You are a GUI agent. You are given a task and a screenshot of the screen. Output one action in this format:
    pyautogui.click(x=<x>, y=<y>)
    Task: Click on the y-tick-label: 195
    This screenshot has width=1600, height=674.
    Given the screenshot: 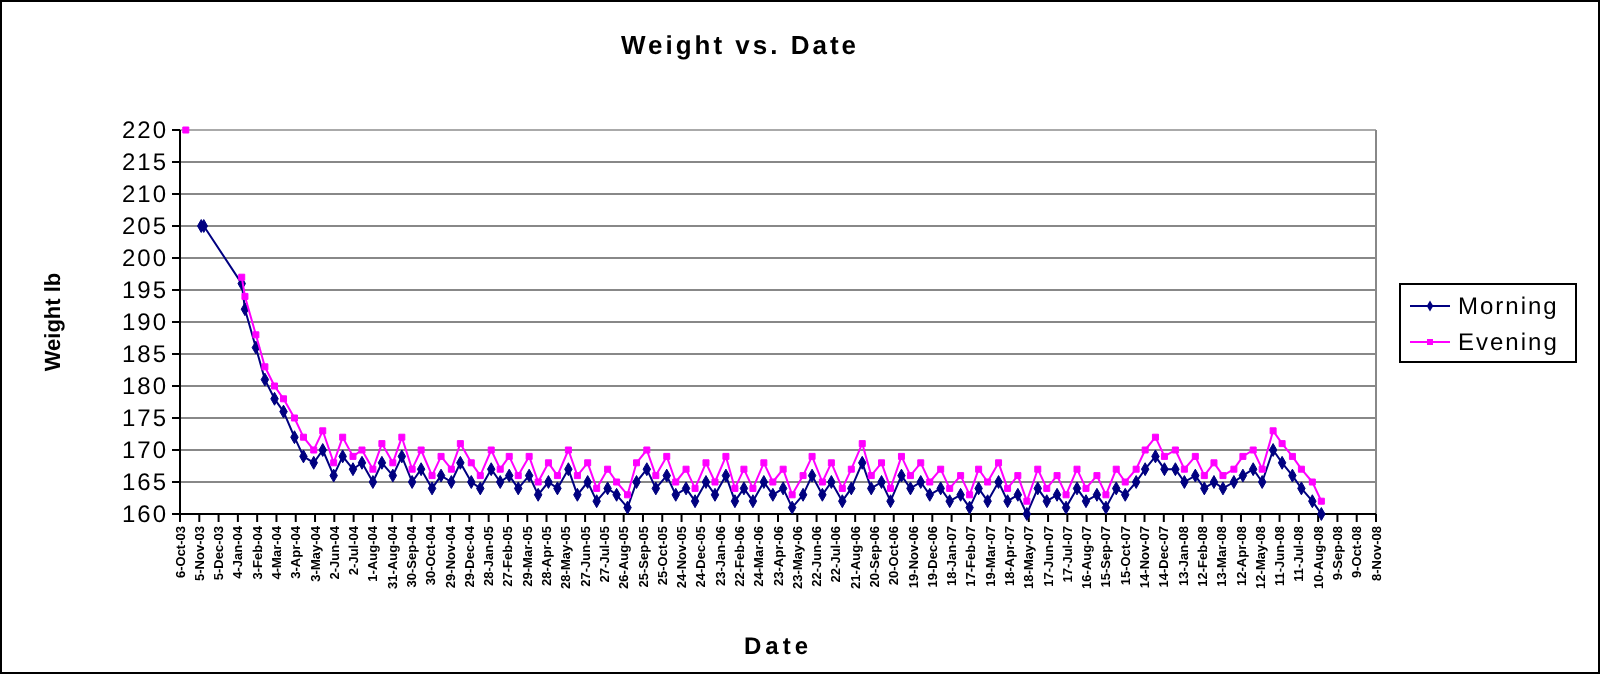 What is the action you would take?
    pyautogui.click(x=144, y=290)
    